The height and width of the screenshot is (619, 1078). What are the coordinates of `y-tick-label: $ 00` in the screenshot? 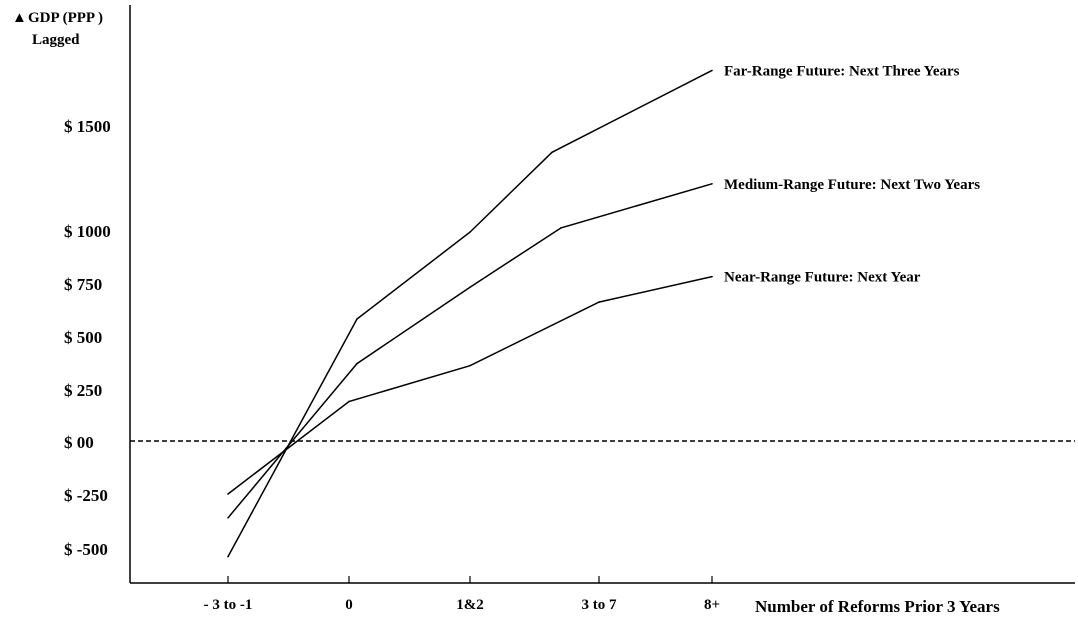 It's located at (79, 442).